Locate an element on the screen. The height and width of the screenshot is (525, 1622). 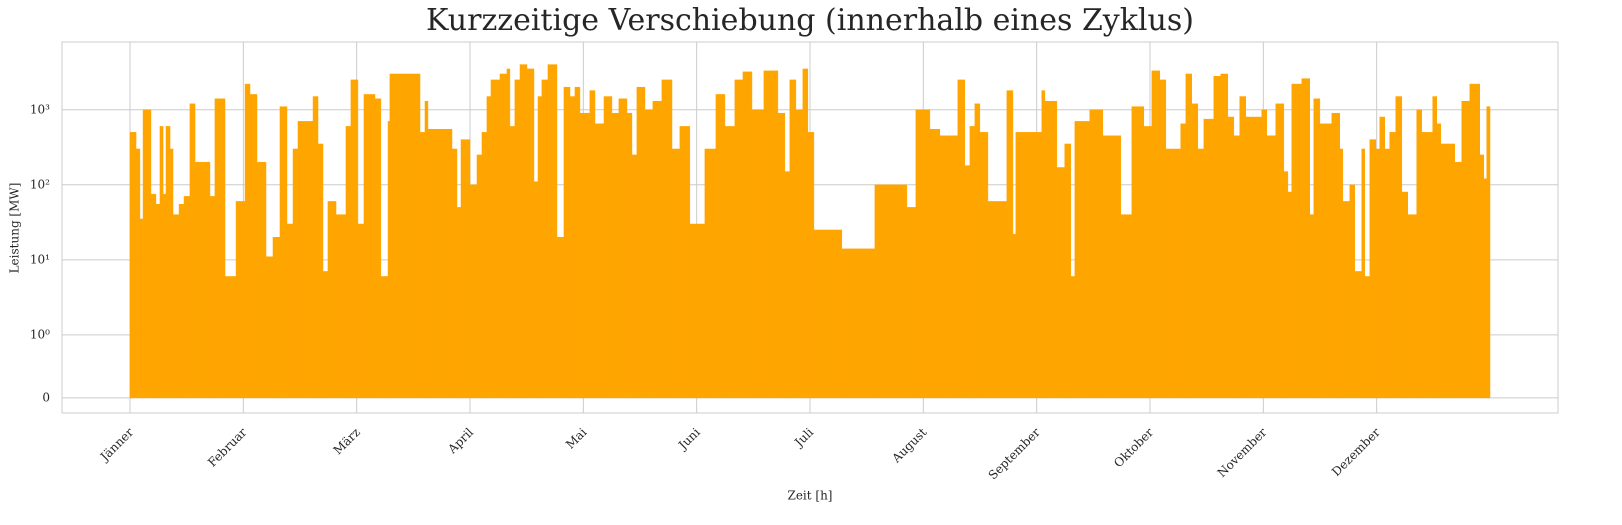
y-tick-label: 0 is located at coordinates (46, 397).